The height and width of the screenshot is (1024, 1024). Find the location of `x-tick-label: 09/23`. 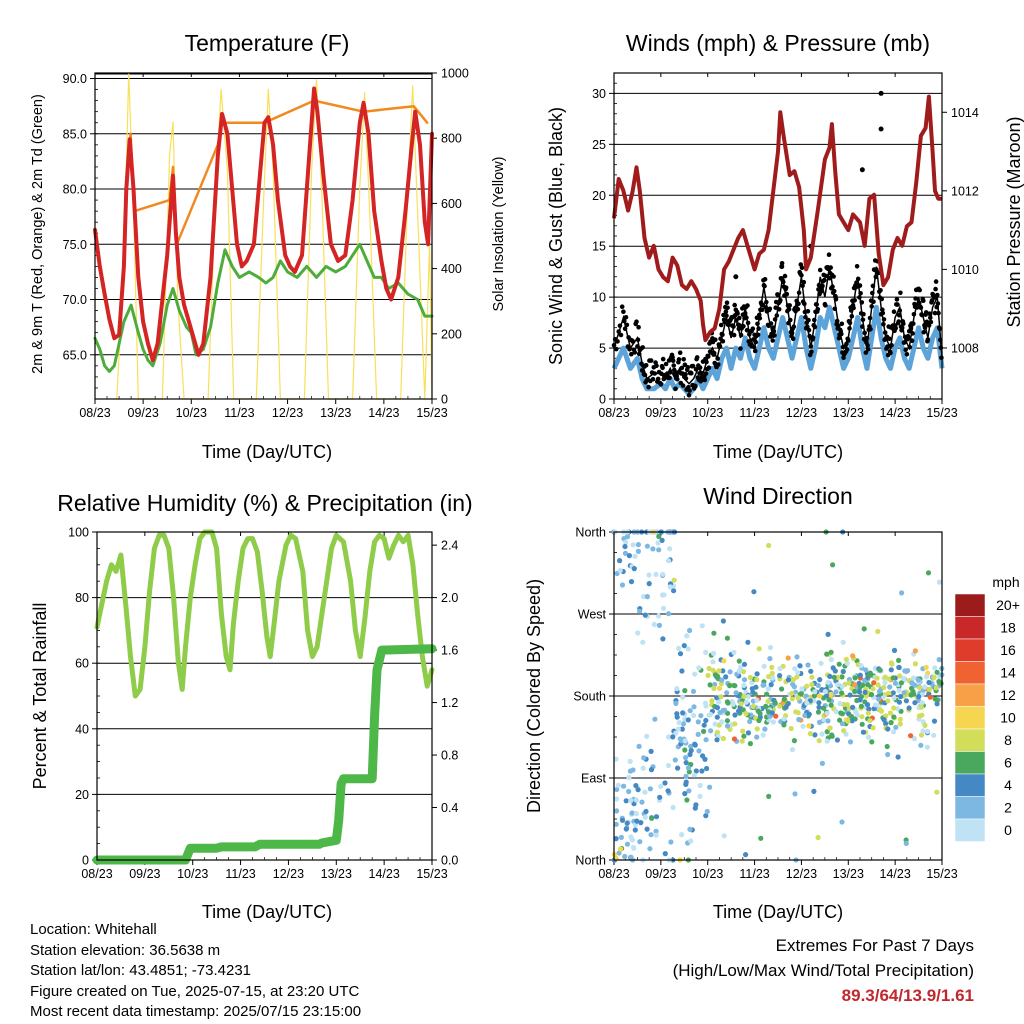

x-tick-label: 09/23 is located at coordinates (143, 413).